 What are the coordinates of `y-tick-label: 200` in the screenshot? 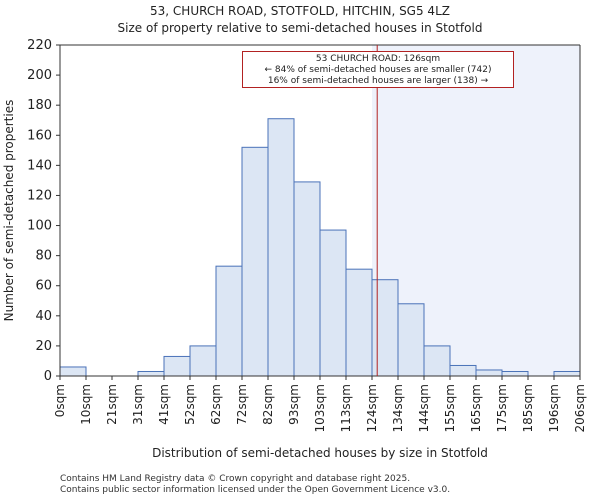 It's located at (39, 75).